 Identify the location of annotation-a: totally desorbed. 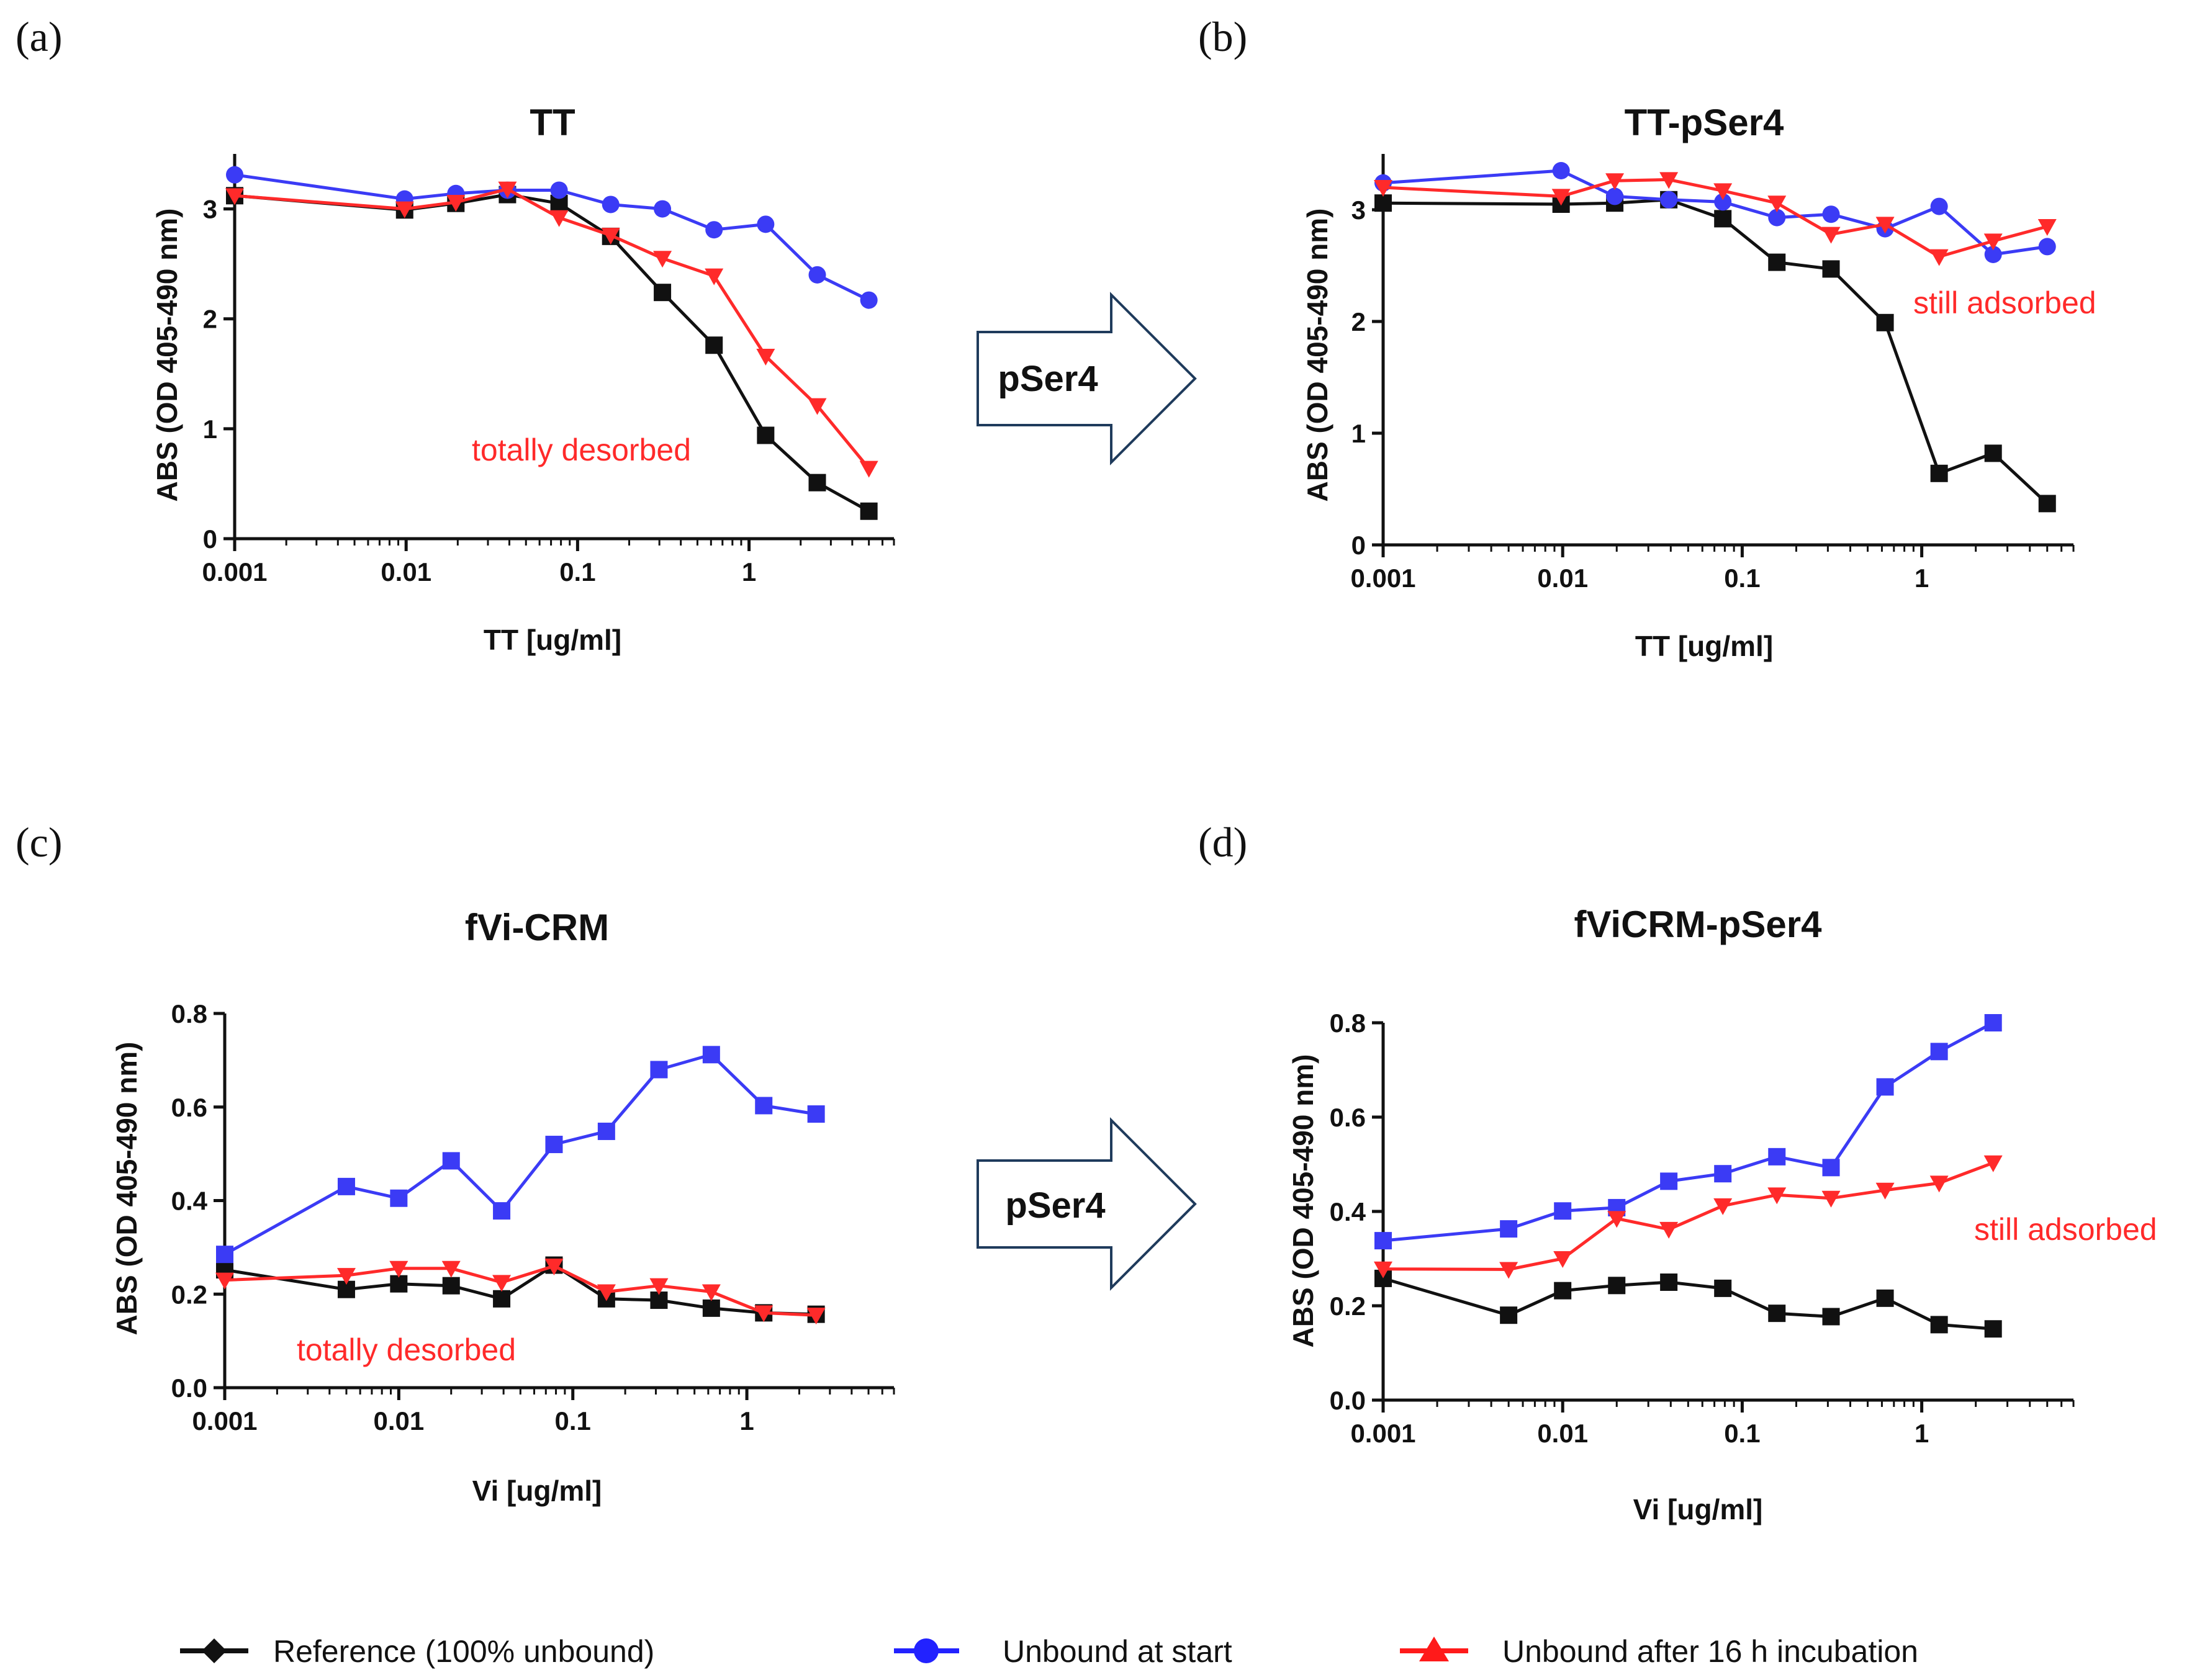
(581, 450).